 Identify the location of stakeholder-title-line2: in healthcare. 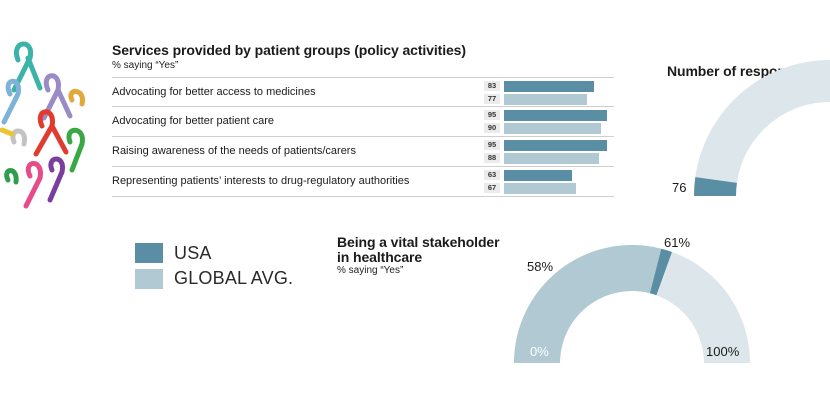
(380, 257).